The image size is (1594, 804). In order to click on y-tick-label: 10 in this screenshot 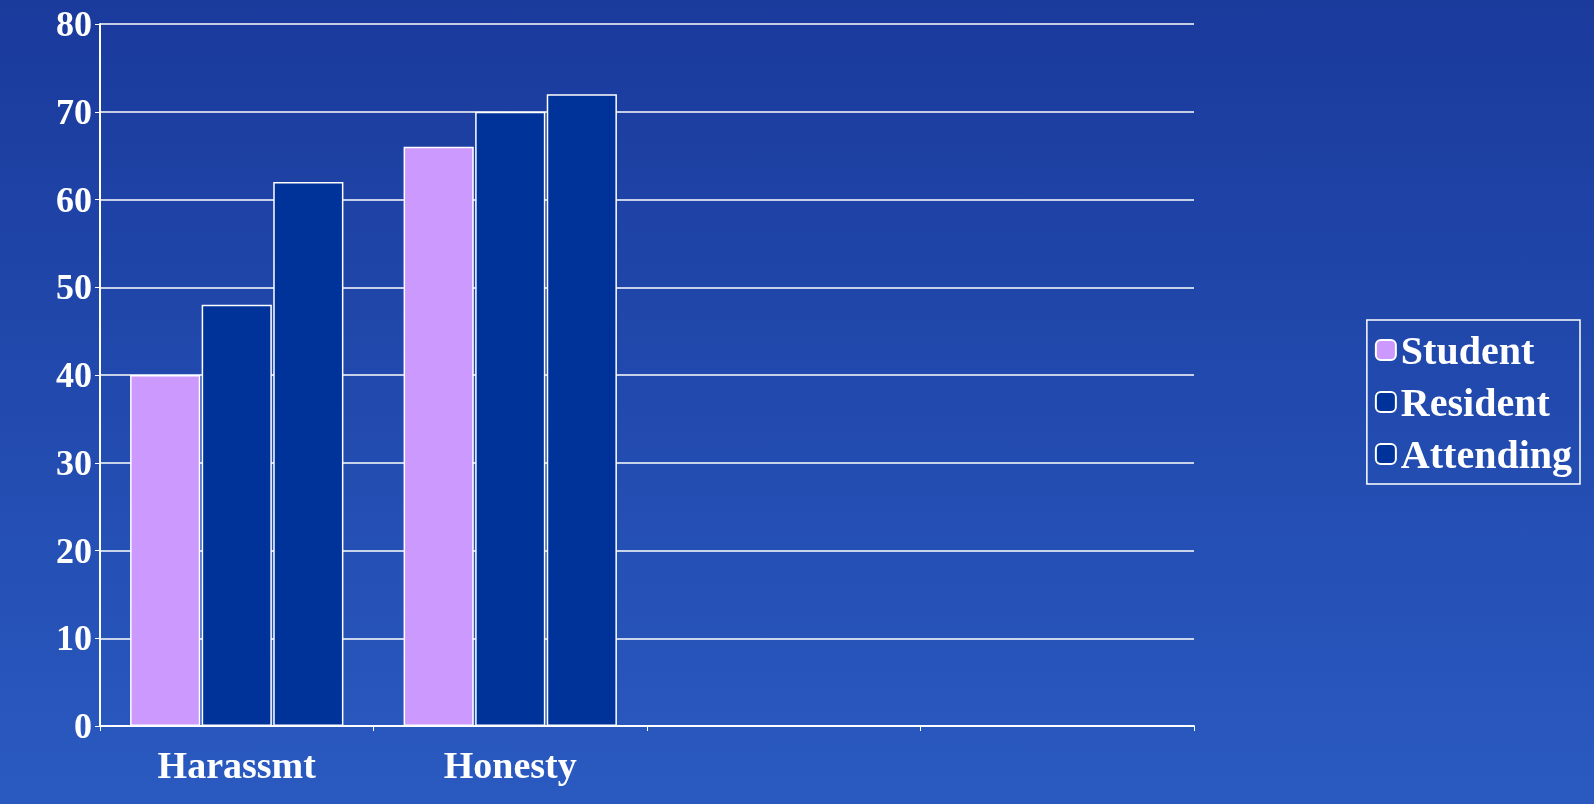, I will do `click(74, 638)`.